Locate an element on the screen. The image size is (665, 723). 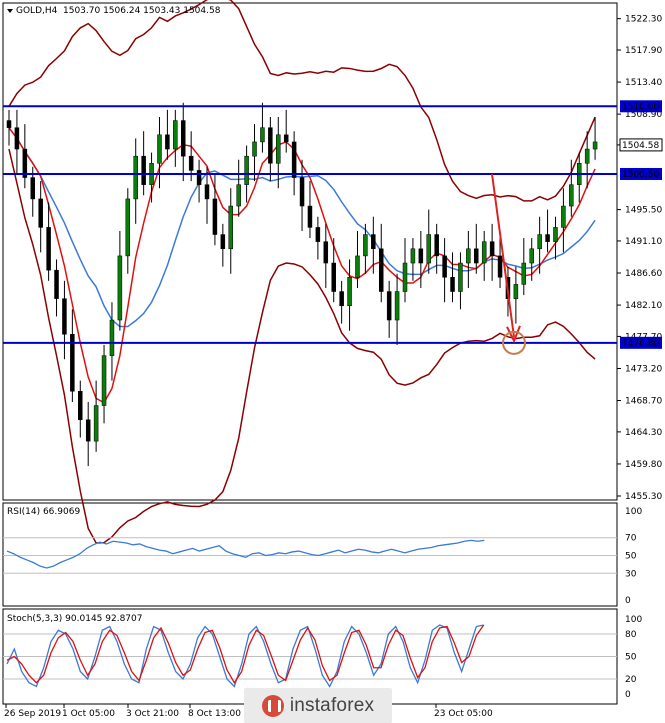
price-axis-label: 1491.10 is located at coordinates (643, 242).